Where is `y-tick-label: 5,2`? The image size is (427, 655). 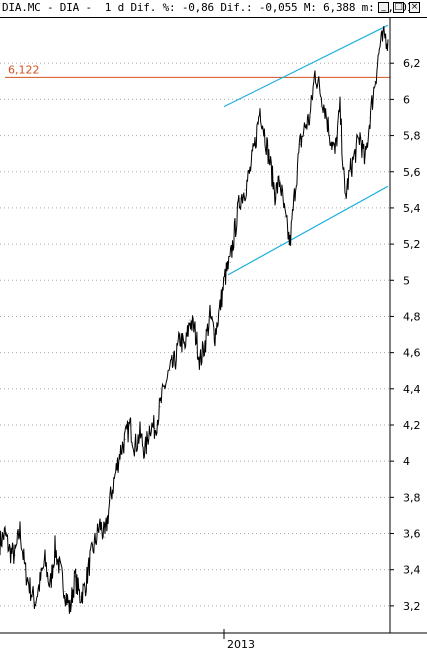 y-tick-label: 5,2 is located at coordinates (412, 244).